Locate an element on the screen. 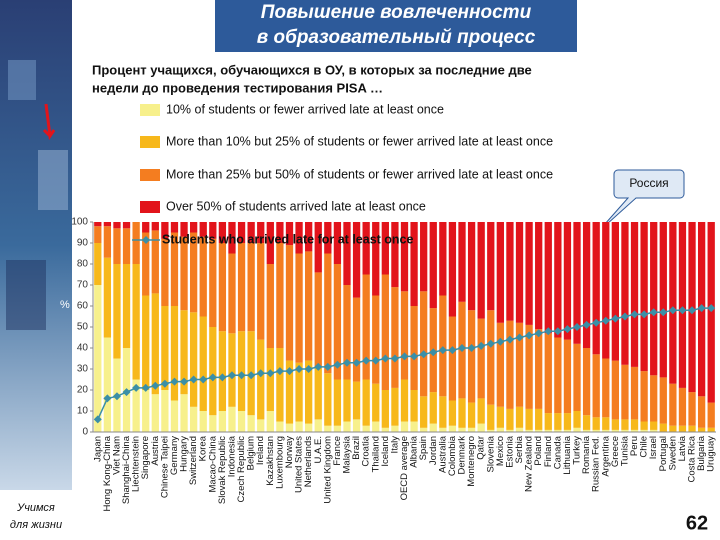 The width and height of the screenshot is (720, 540). y-tick-label: 70 is located at coordinates (83, 285).